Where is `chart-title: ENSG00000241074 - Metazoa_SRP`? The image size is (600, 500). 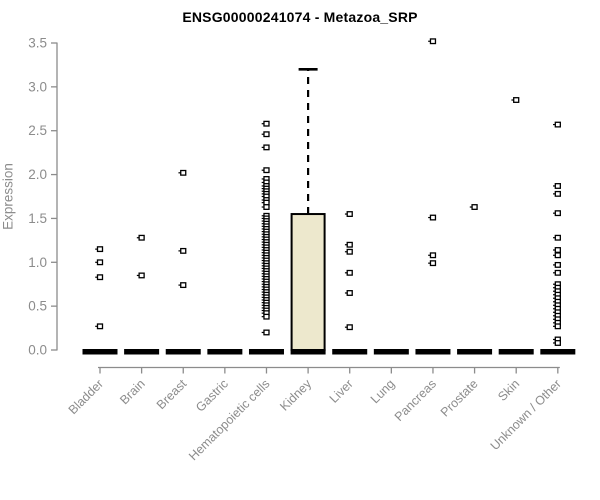 chart-title: ENSG00000241074 - Metazoa_SRP is located at coordinates (300, 17).